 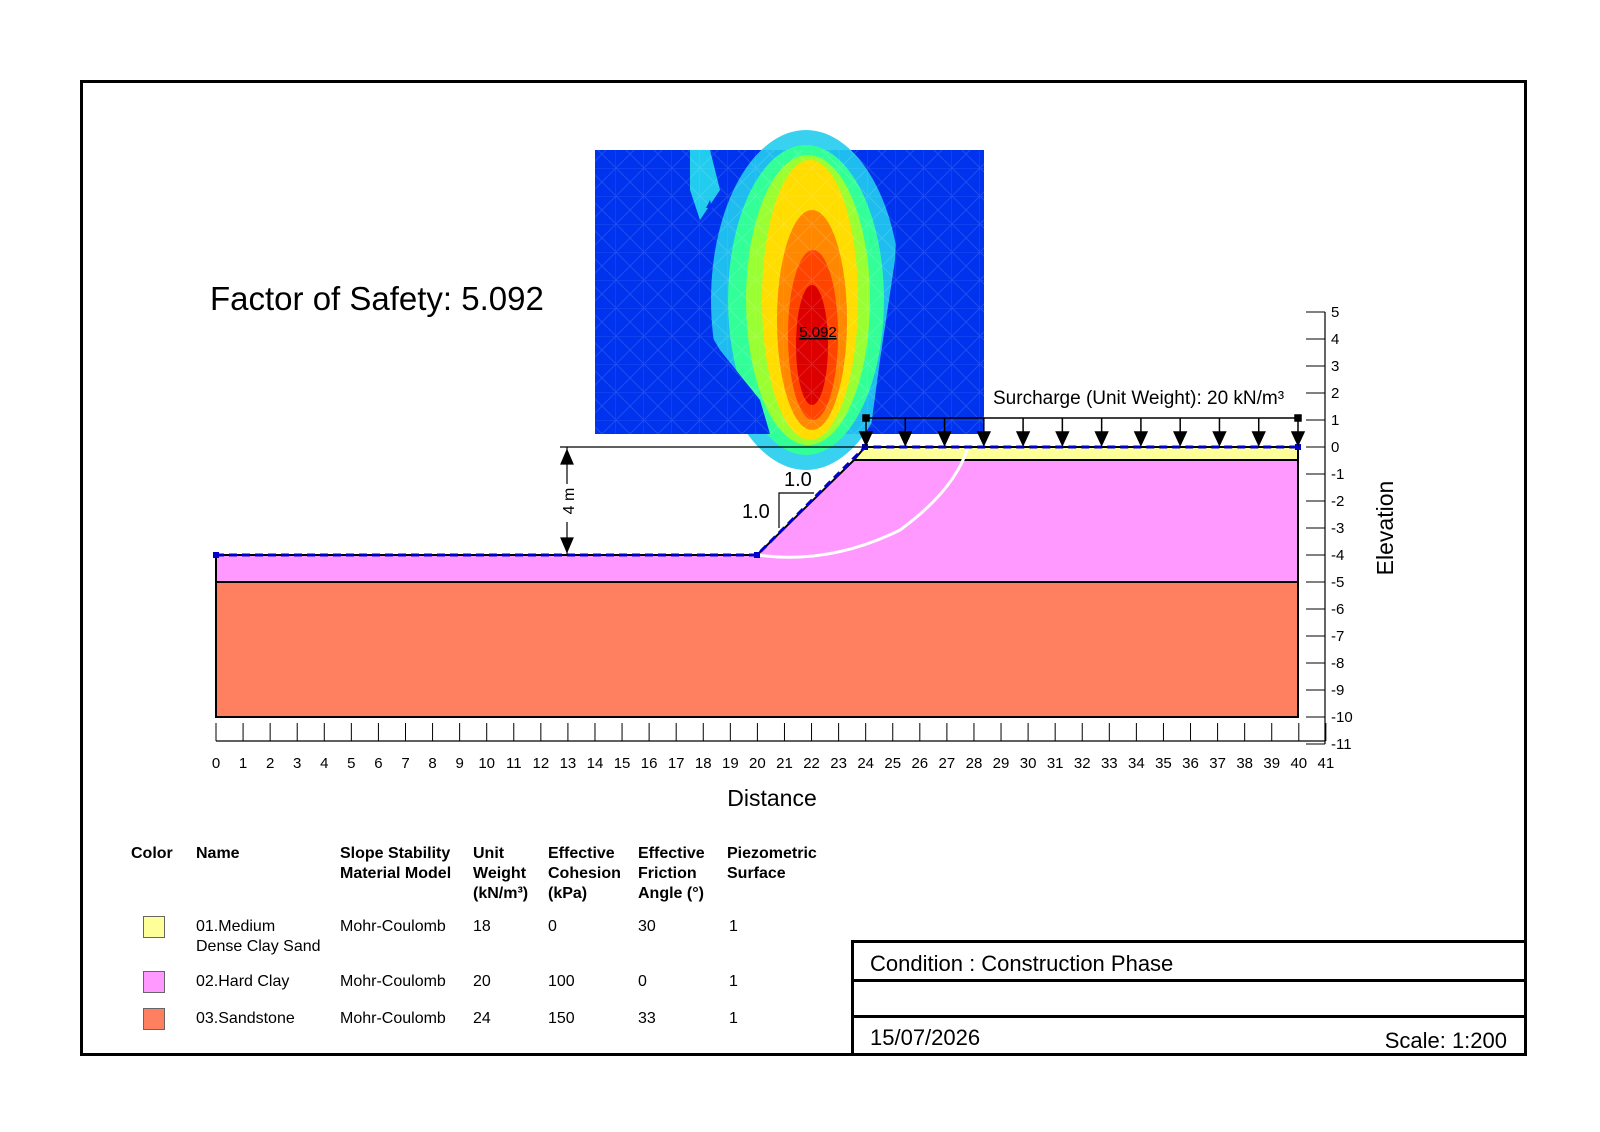 What do you see at coordinates (1082, 430) in the screenshot?
I see `surcharge-load` at bounding box center [1082, 430].